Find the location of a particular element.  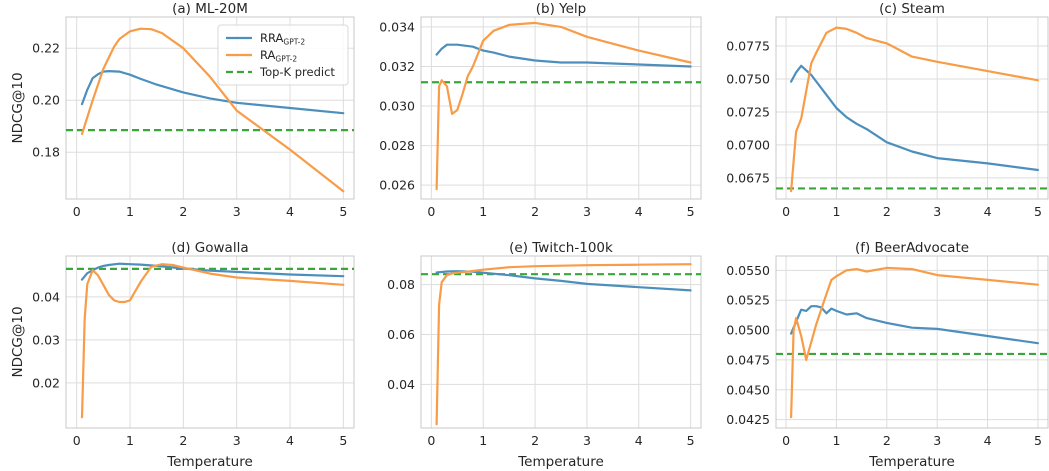

y-tick-label: 0.0475 is located at coordinates (748, 359).